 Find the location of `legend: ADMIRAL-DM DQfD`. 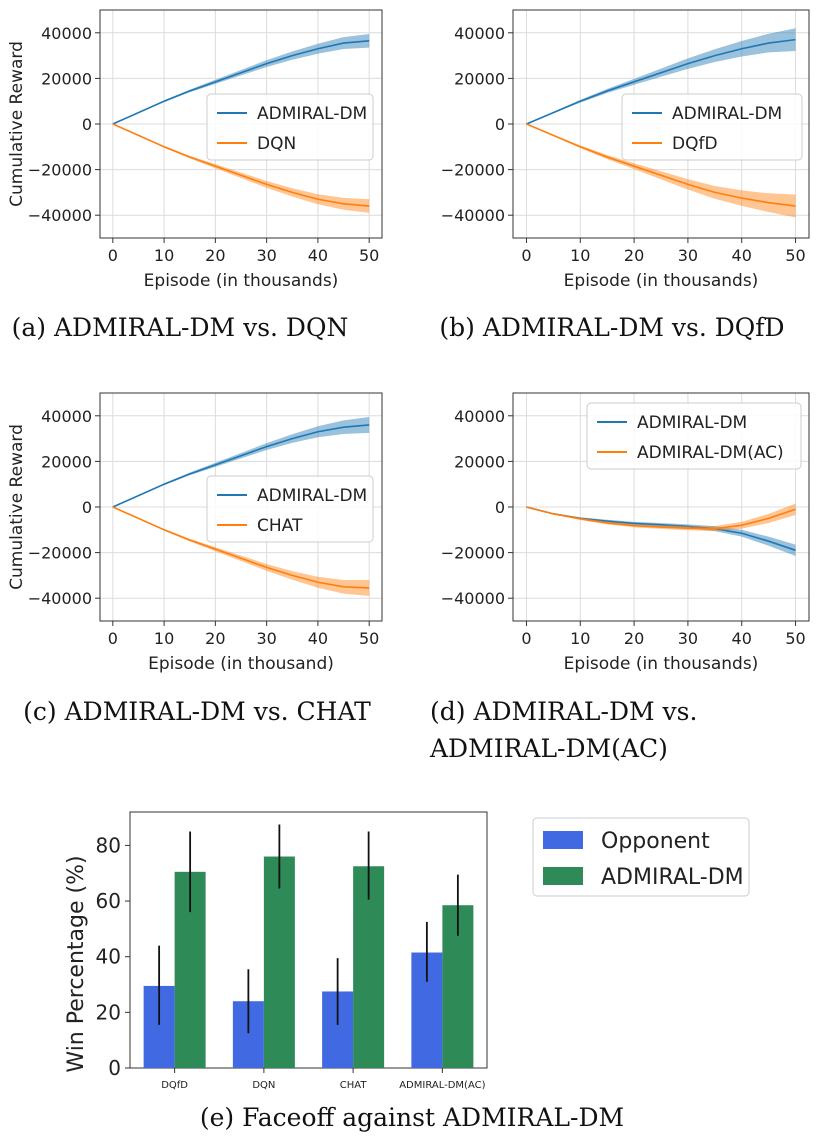

legend: ADMIRAL-DM DQfD is located at coordinates (712, 127).